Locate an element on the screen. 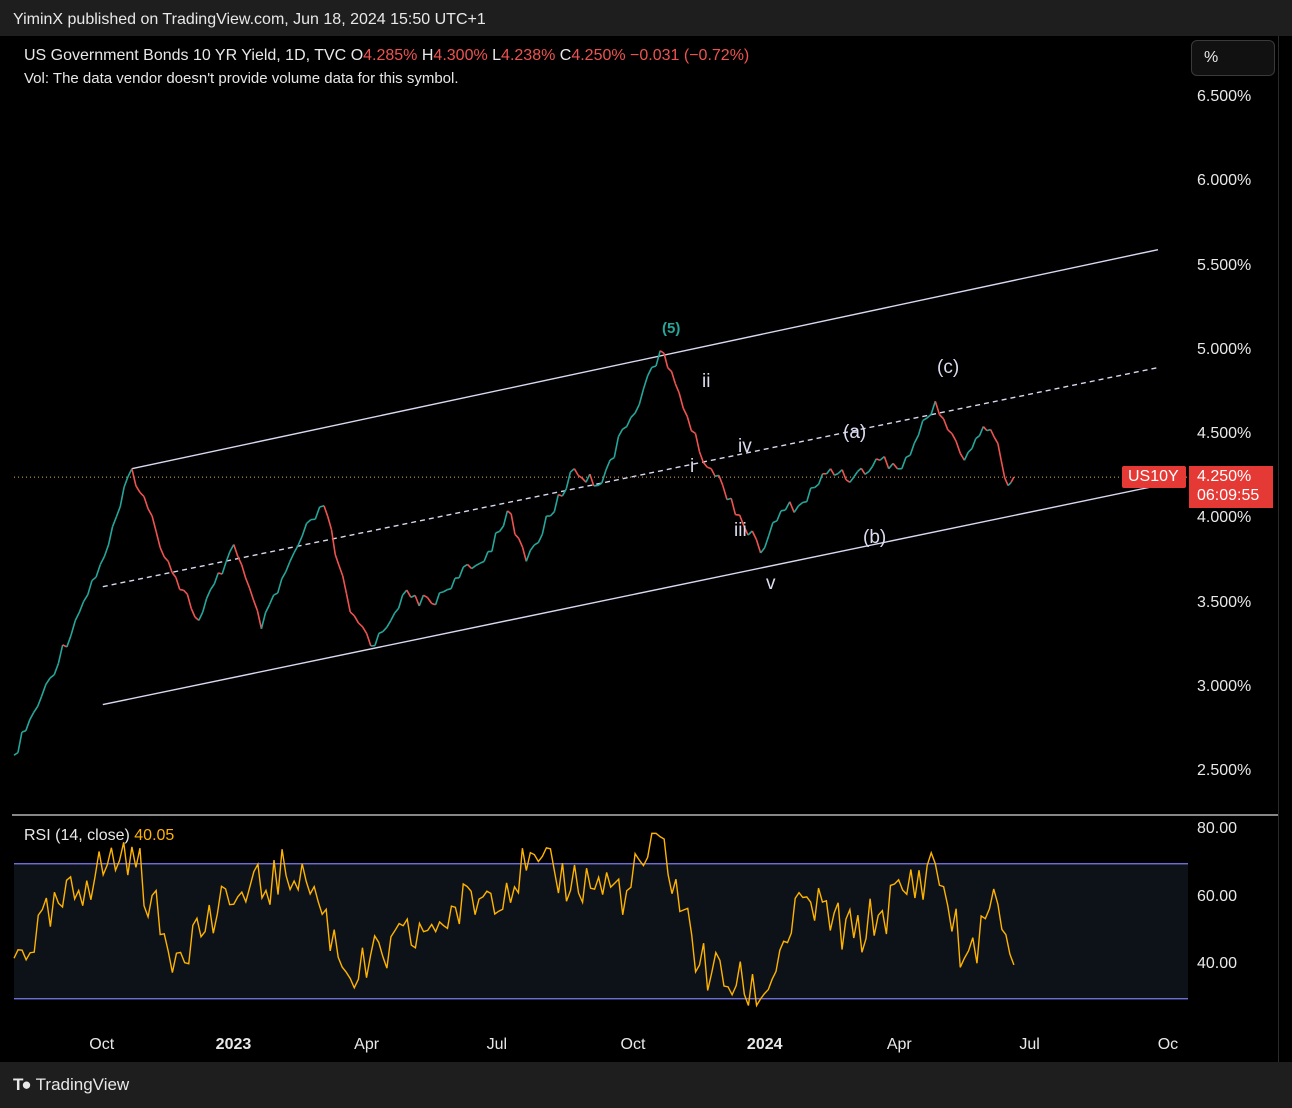 The height and width of the screenshot is (1108, 1292). close-label: C is located at coordinates (565, 55).